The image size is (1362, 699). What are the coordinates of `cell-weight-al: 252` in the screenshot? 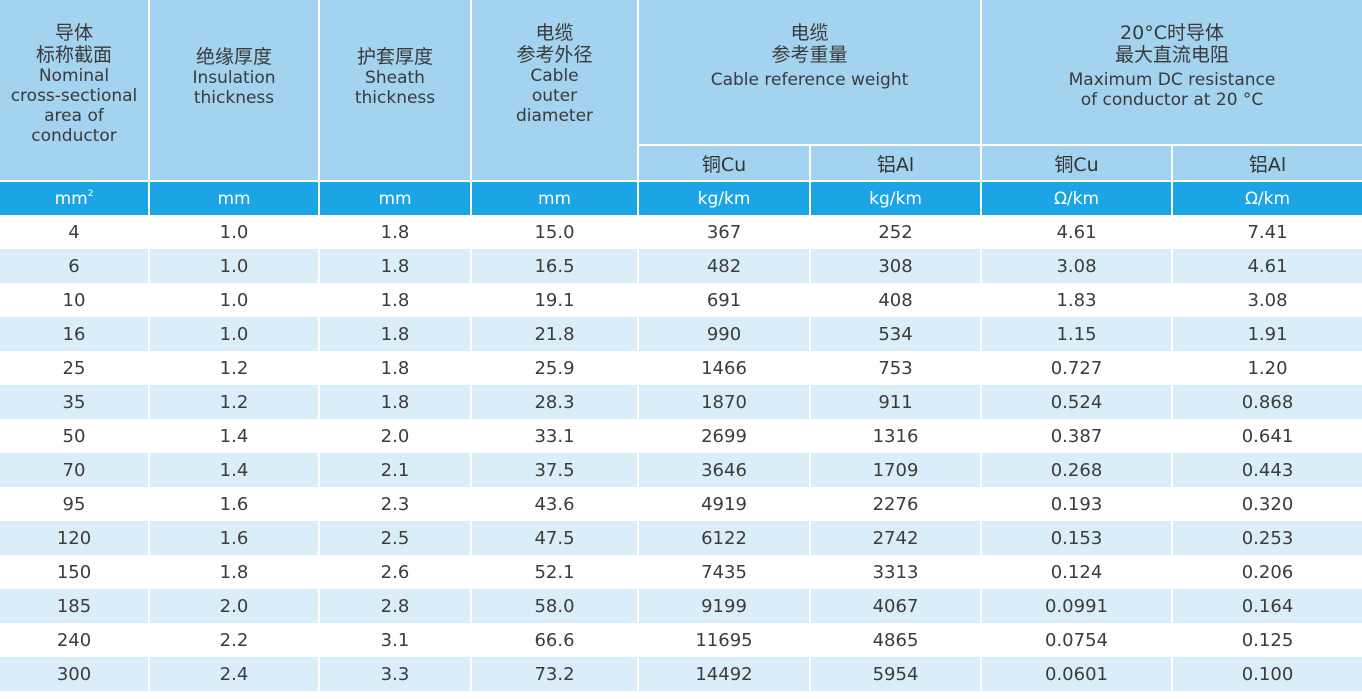 It's located at (896, 232).